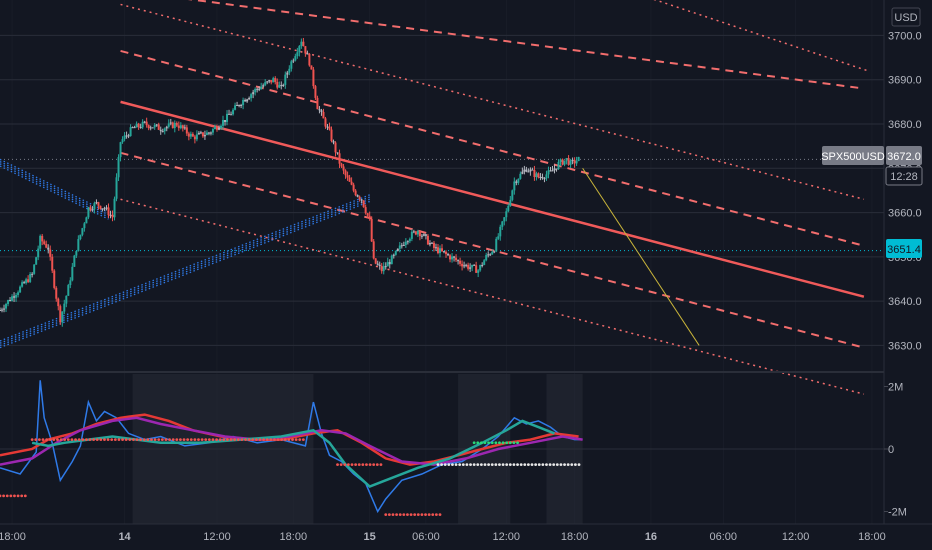 The width and height of the screenshot is (932, 550). What do you see at coordinates (724, 537) in the screenshot?
I see `time-tick-label: 06:00` at bounding box center [724, 537].